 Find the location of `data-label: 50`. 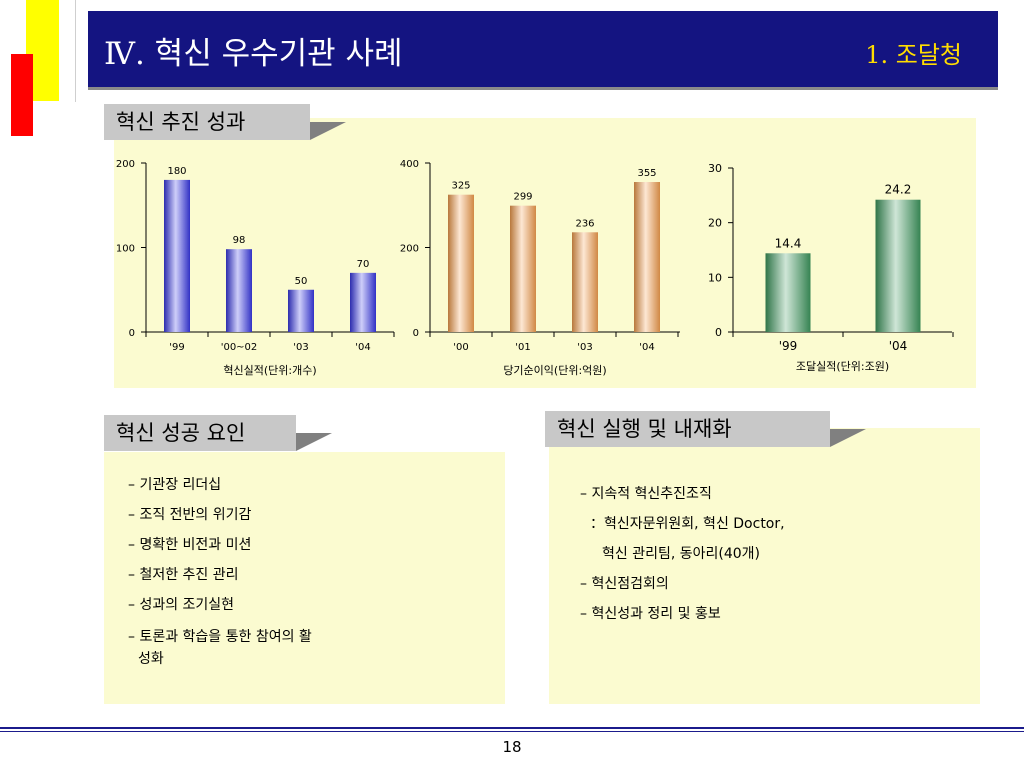

data-label: 50 is located at coordinates (301, 281).